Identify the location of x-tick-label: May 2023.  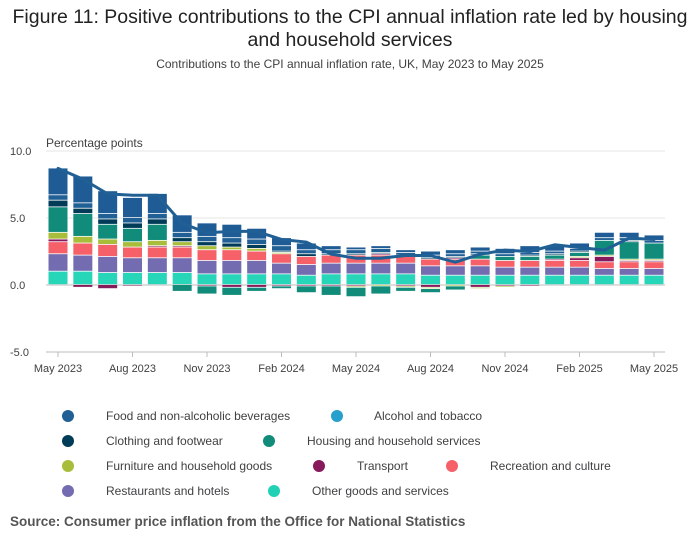
(58, 369).